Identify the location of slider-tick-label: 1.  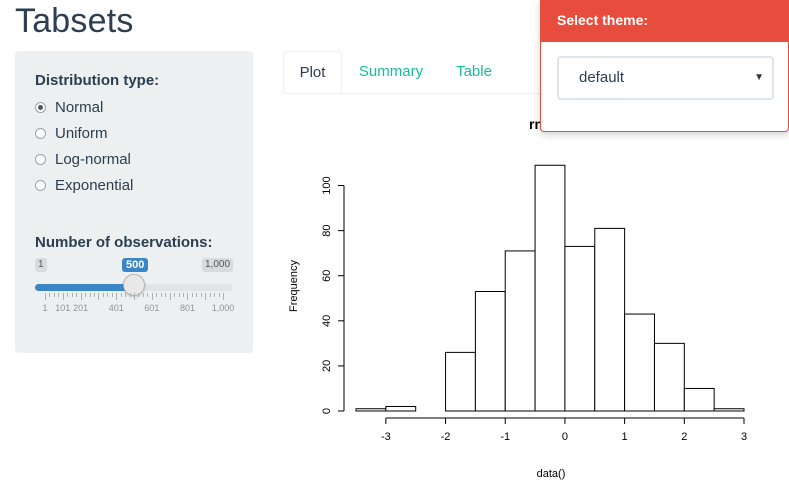
(45, 308).